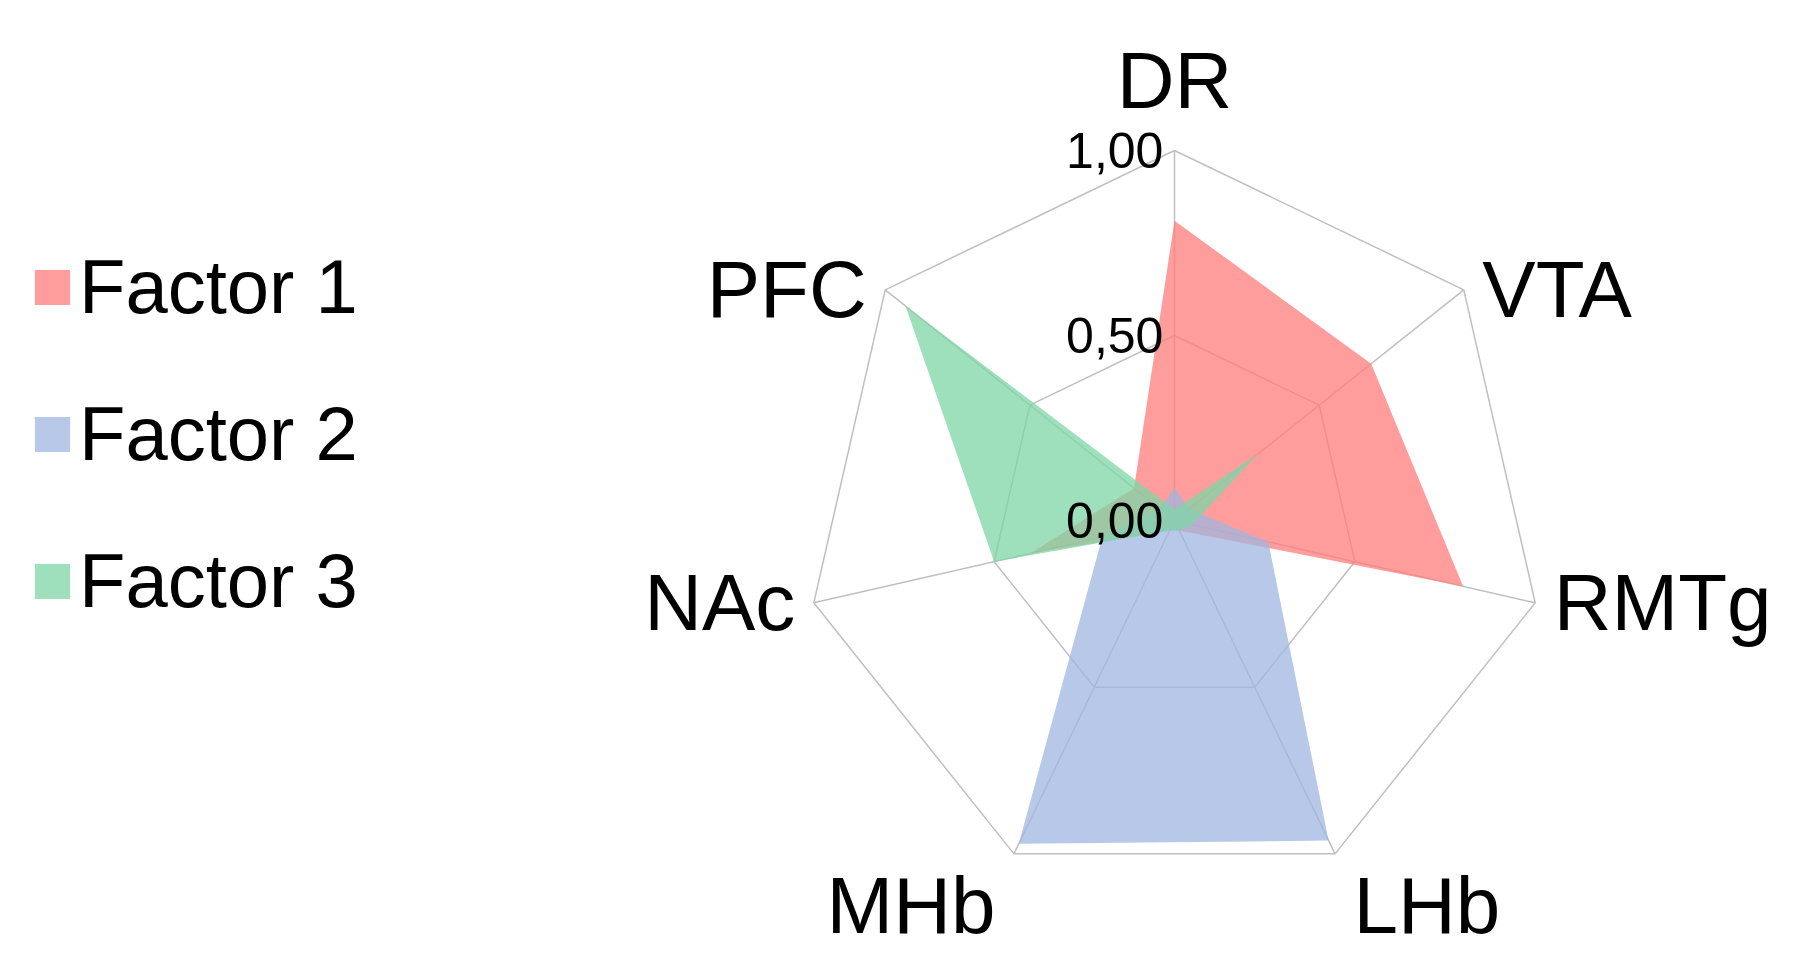 Image resolution: width=1819 pixels, height=954 pixels. What do you see at coordinates (720, 603) in the screenshot?
I see `spoke-label: NAc` at bounding box center [720, 603].